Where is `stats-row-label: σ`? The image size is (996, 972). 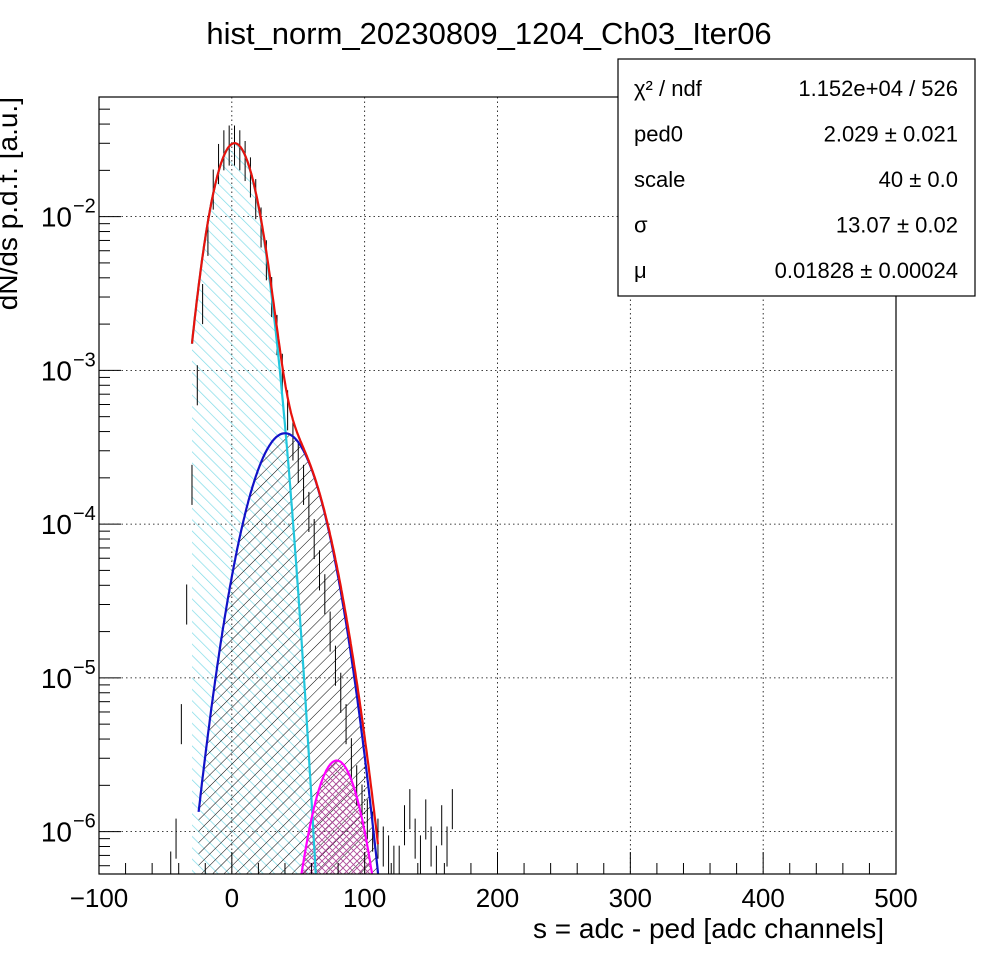
stats-row-label: σ is located at coordinates (641, 225).